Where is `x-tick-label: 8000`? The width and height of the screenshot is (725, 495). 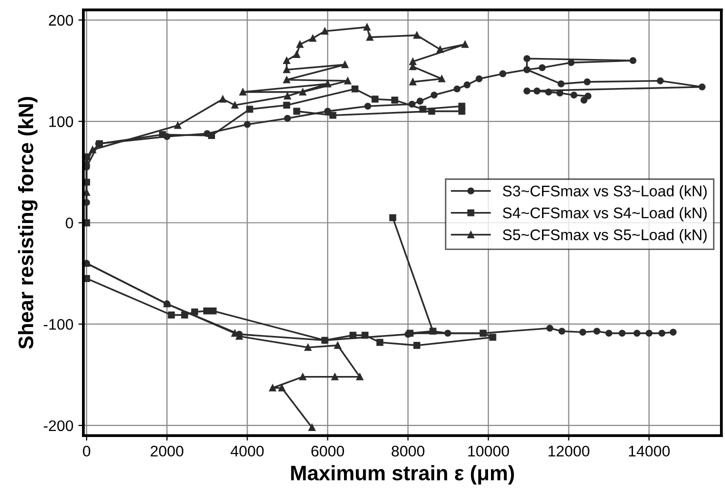
x-tick-label: 8000 is located at coordinates (408, 451).